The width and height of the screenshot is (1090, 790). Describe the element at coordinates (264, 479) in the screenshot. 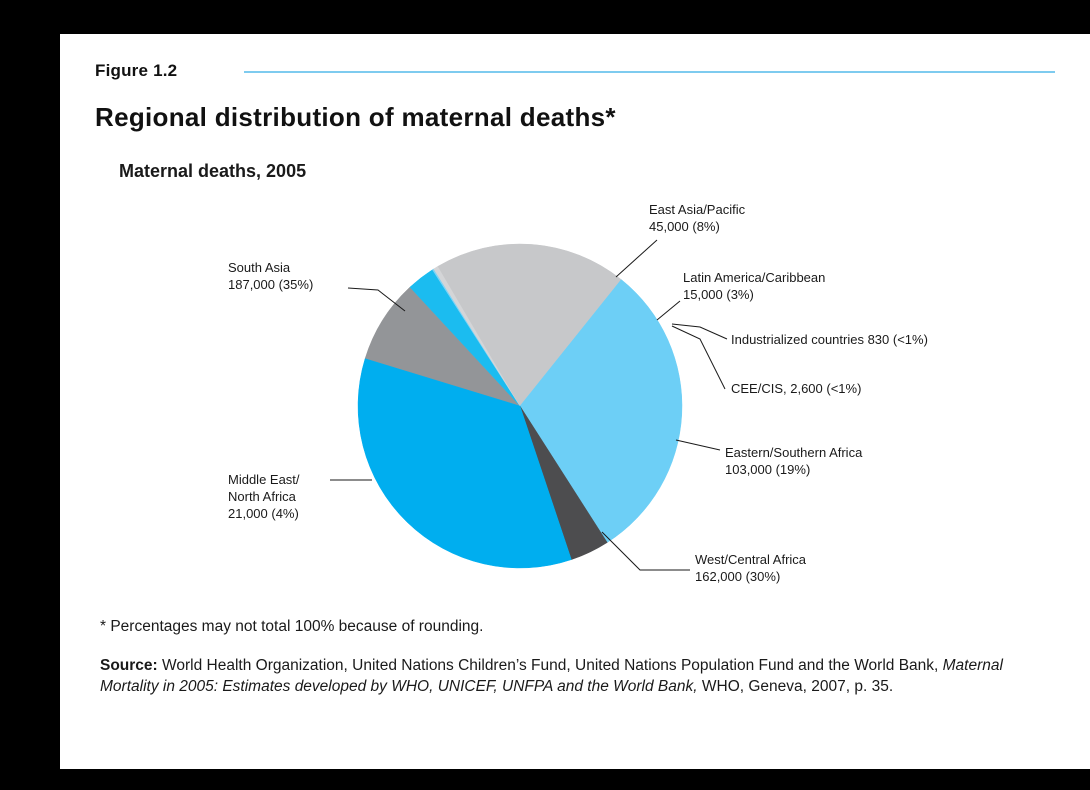

I see `slice-name-label: Middle East/` at that location.